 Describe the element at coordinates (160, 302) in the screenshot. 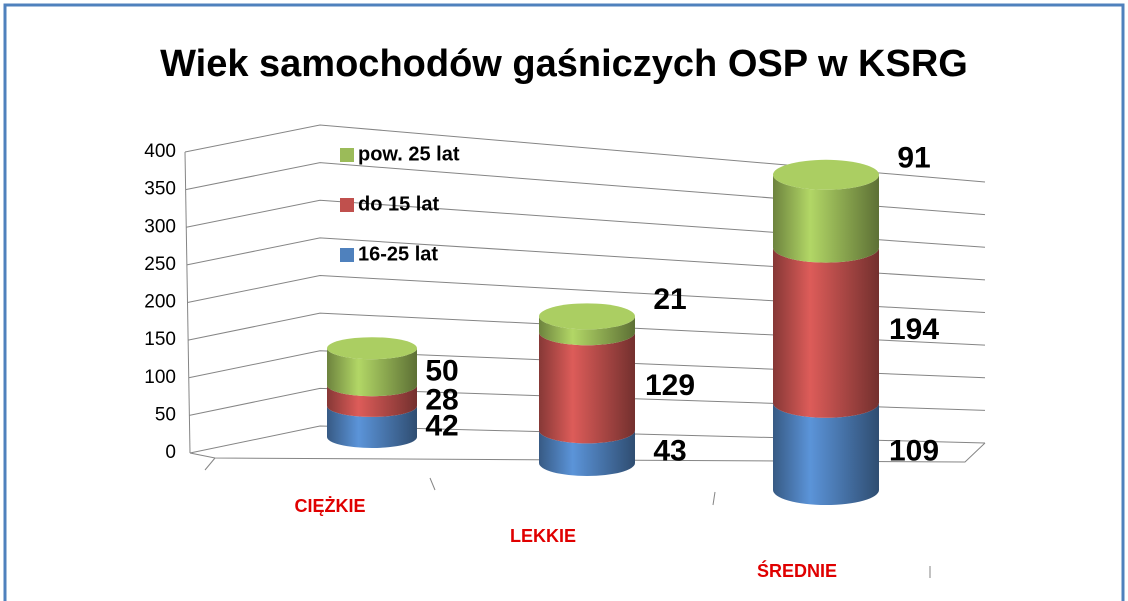

I see `y-tick-label: 200` at that location.